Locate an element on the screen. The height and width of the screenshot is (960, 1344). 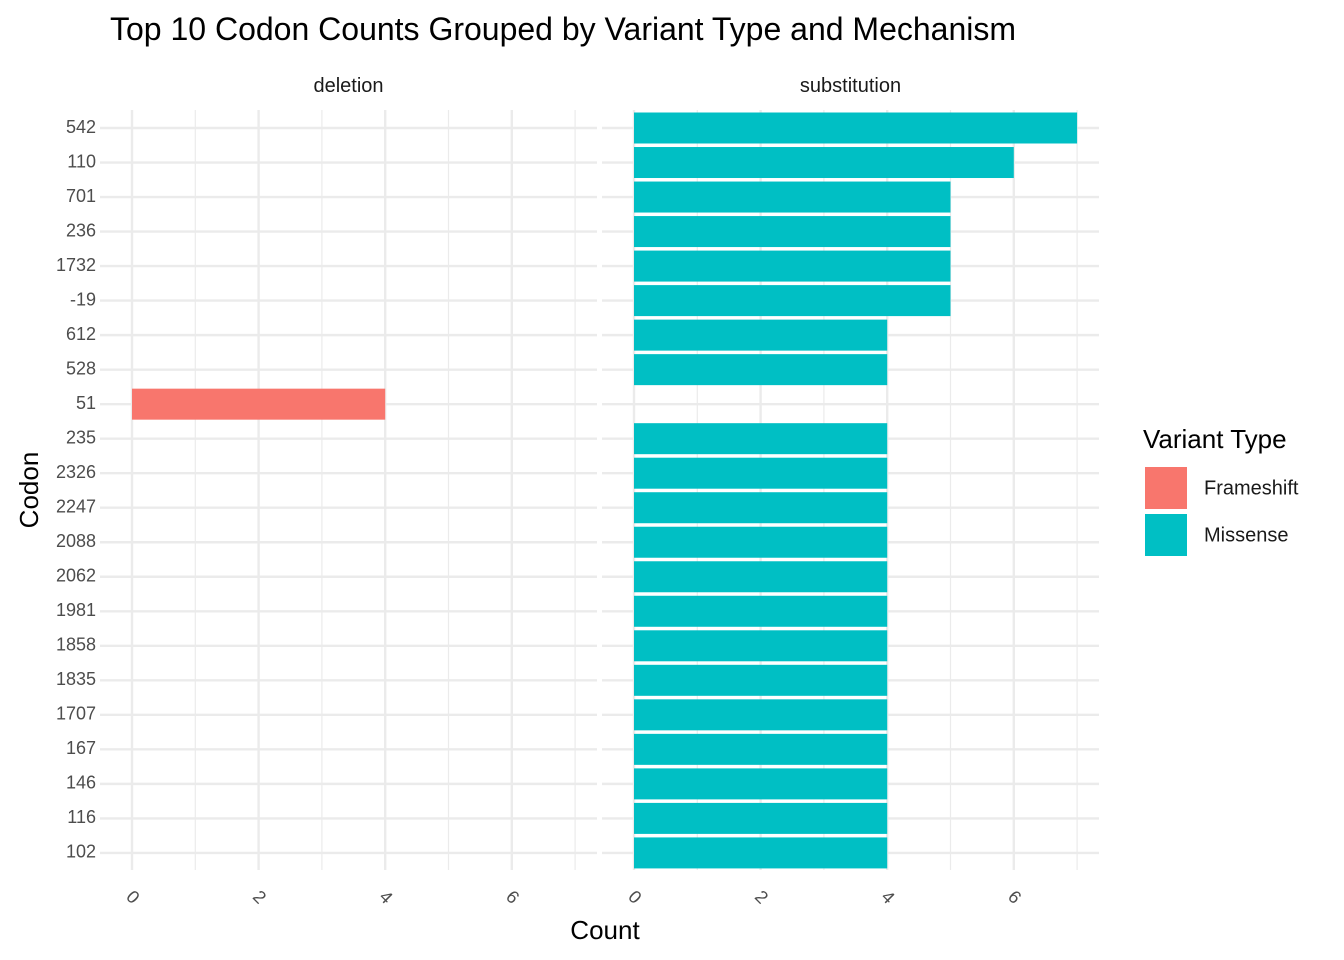
bar-substitution--19 is located at coordinates (792, 301).